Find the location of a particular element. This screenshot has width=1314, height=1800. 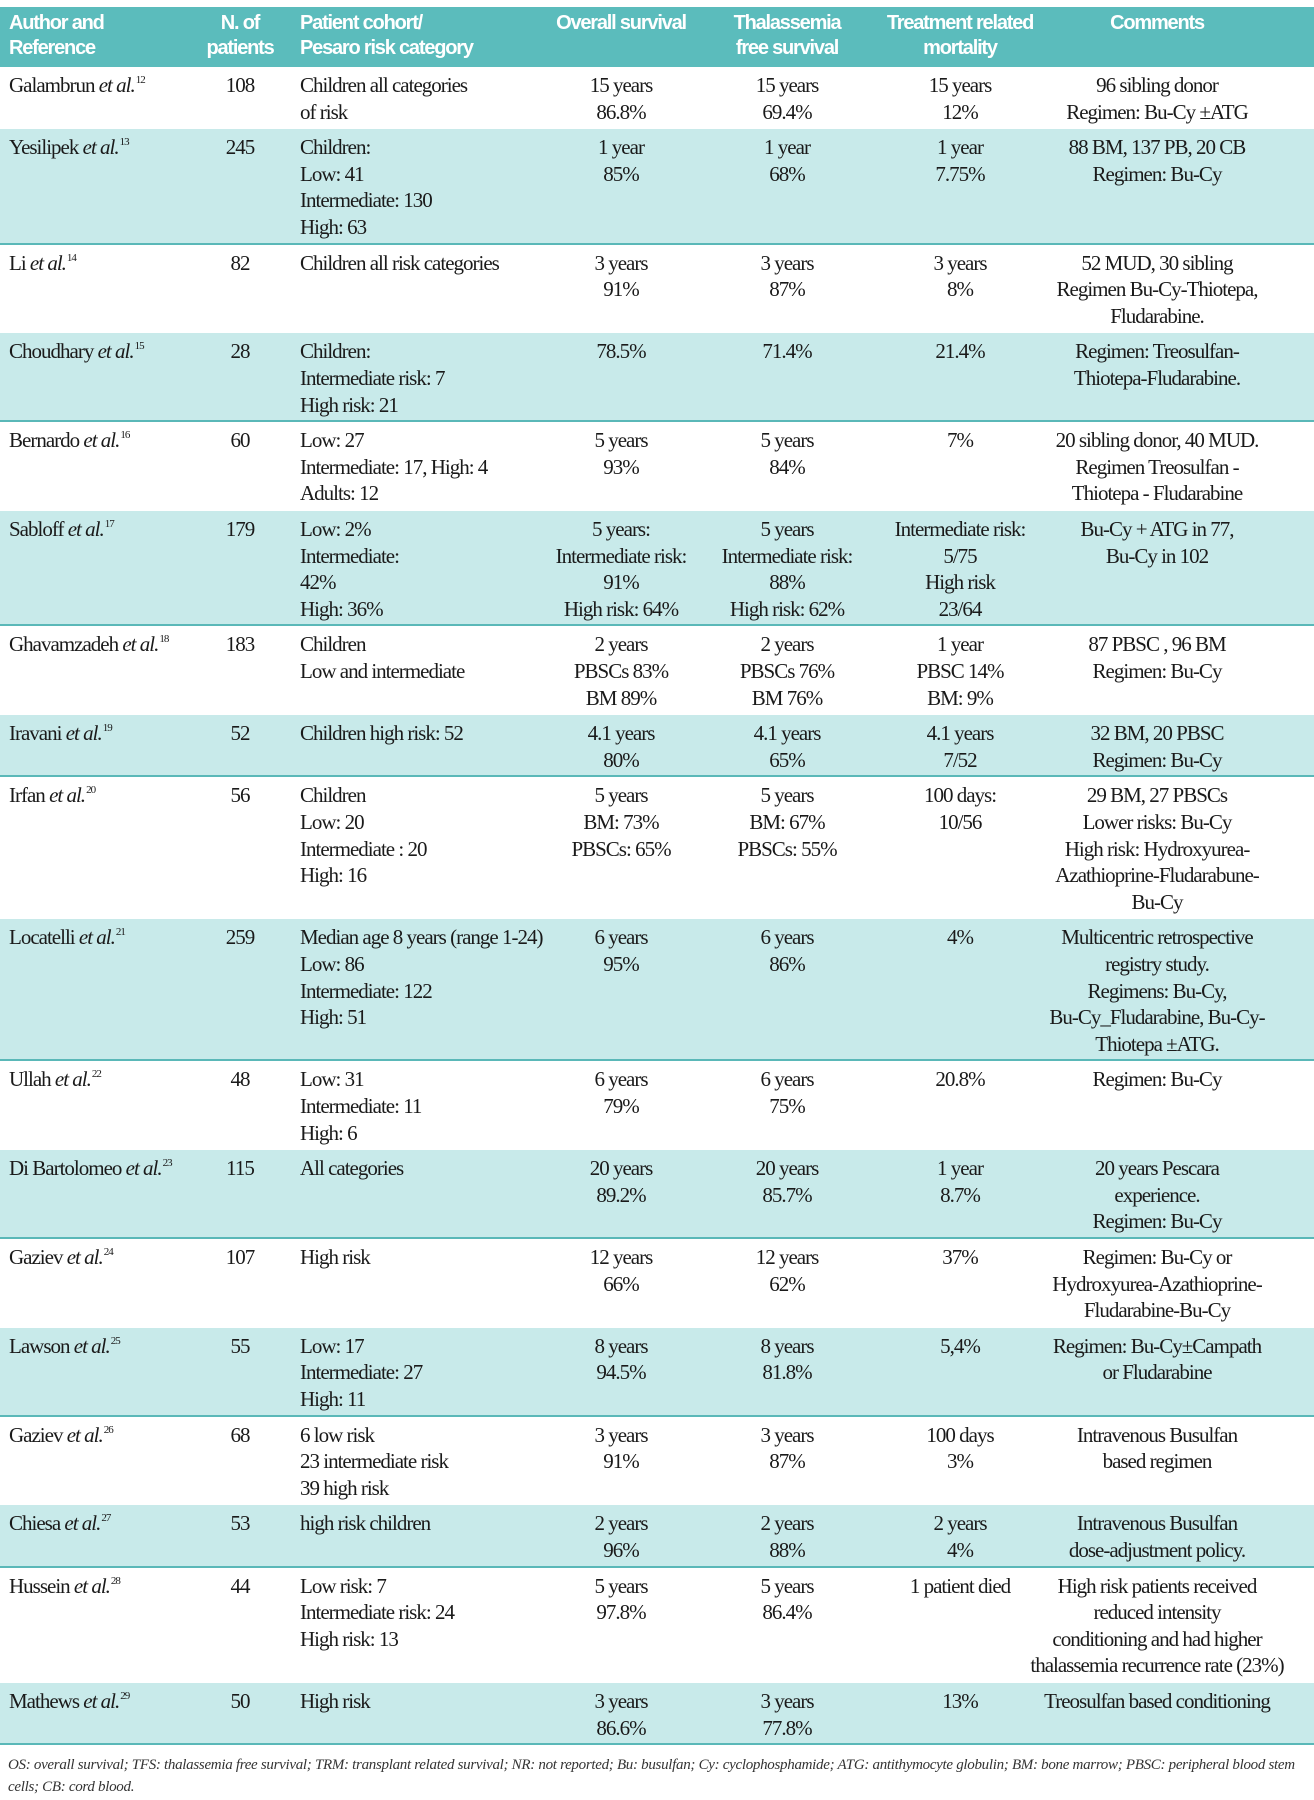

trm-line: 8% is located at coordinates (960, 289).